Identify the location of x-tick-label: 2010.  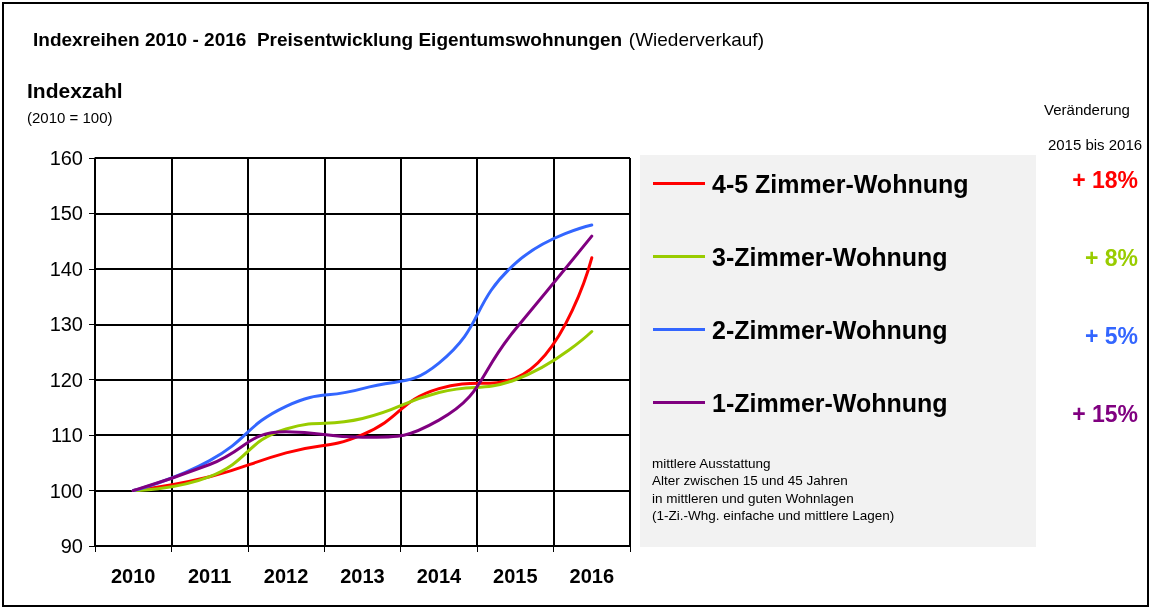
(133, 576).